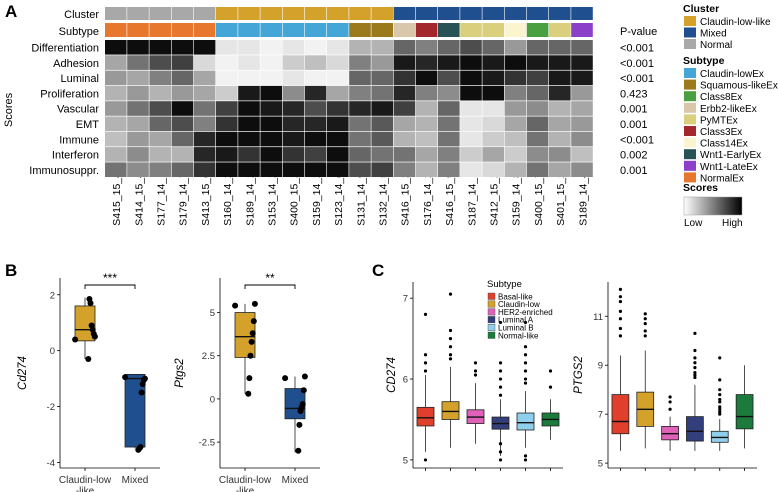 Image resolution: width=778 pixels, height=492 pixels. Describe the element at coordinates (392, 375) in the screenshot. I see `y-axis-label: CD274` at that location.